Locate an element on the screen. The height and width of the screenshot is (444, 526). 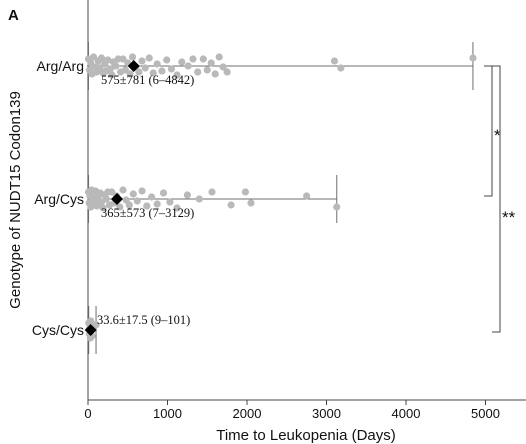
significance-bracket-1: * is located at coordinates (492, 131).